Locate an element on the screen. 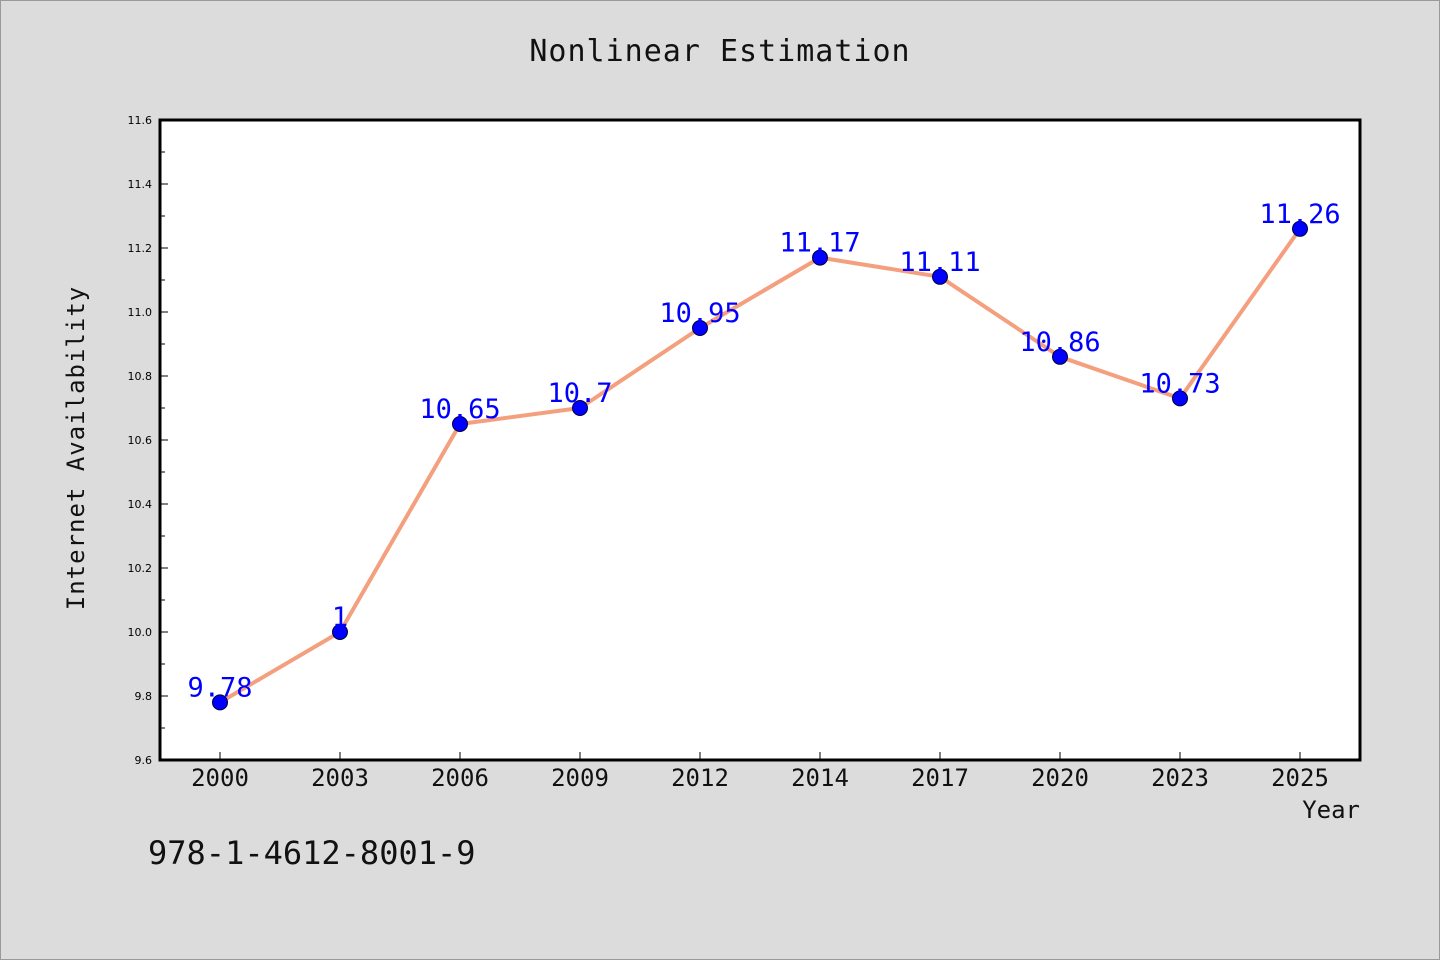 The width and height of the screenshot is (1440, 960). data-label: 10.86 is located at coordinates (1059, 342).